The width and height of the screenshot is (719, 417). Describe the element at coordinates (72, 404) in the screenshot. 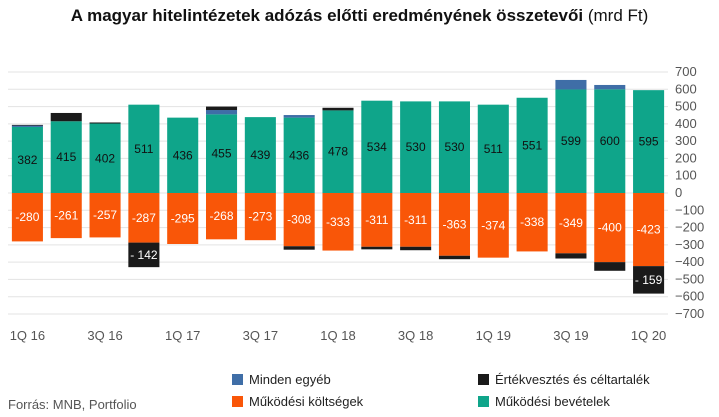

I see `source-note: Forrás: MNB, Portfolio` at that location.